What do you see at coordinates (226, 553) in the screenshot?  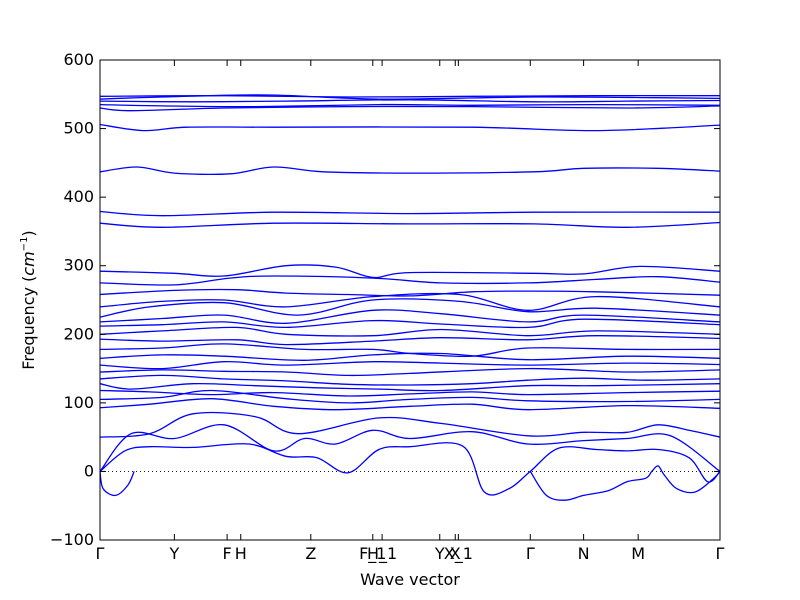 I see `x-tick-label: F` at bounding box center [226, 553].